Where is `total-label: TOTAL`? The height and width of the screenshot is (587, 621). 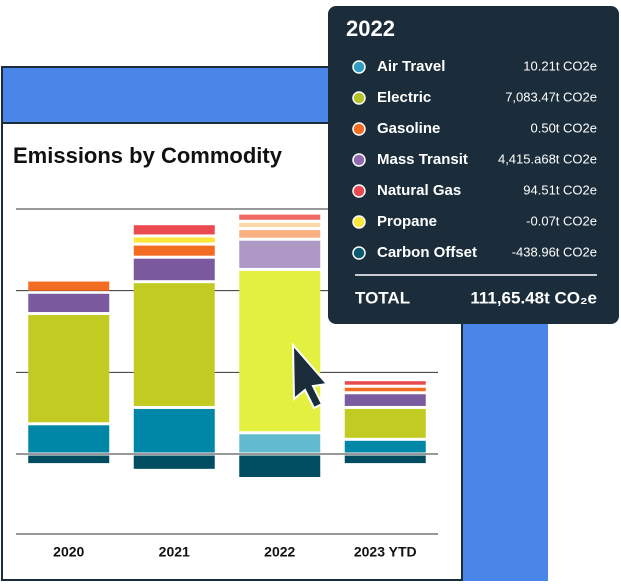 total-label: TOTAL is located at coordinates (382, 297).